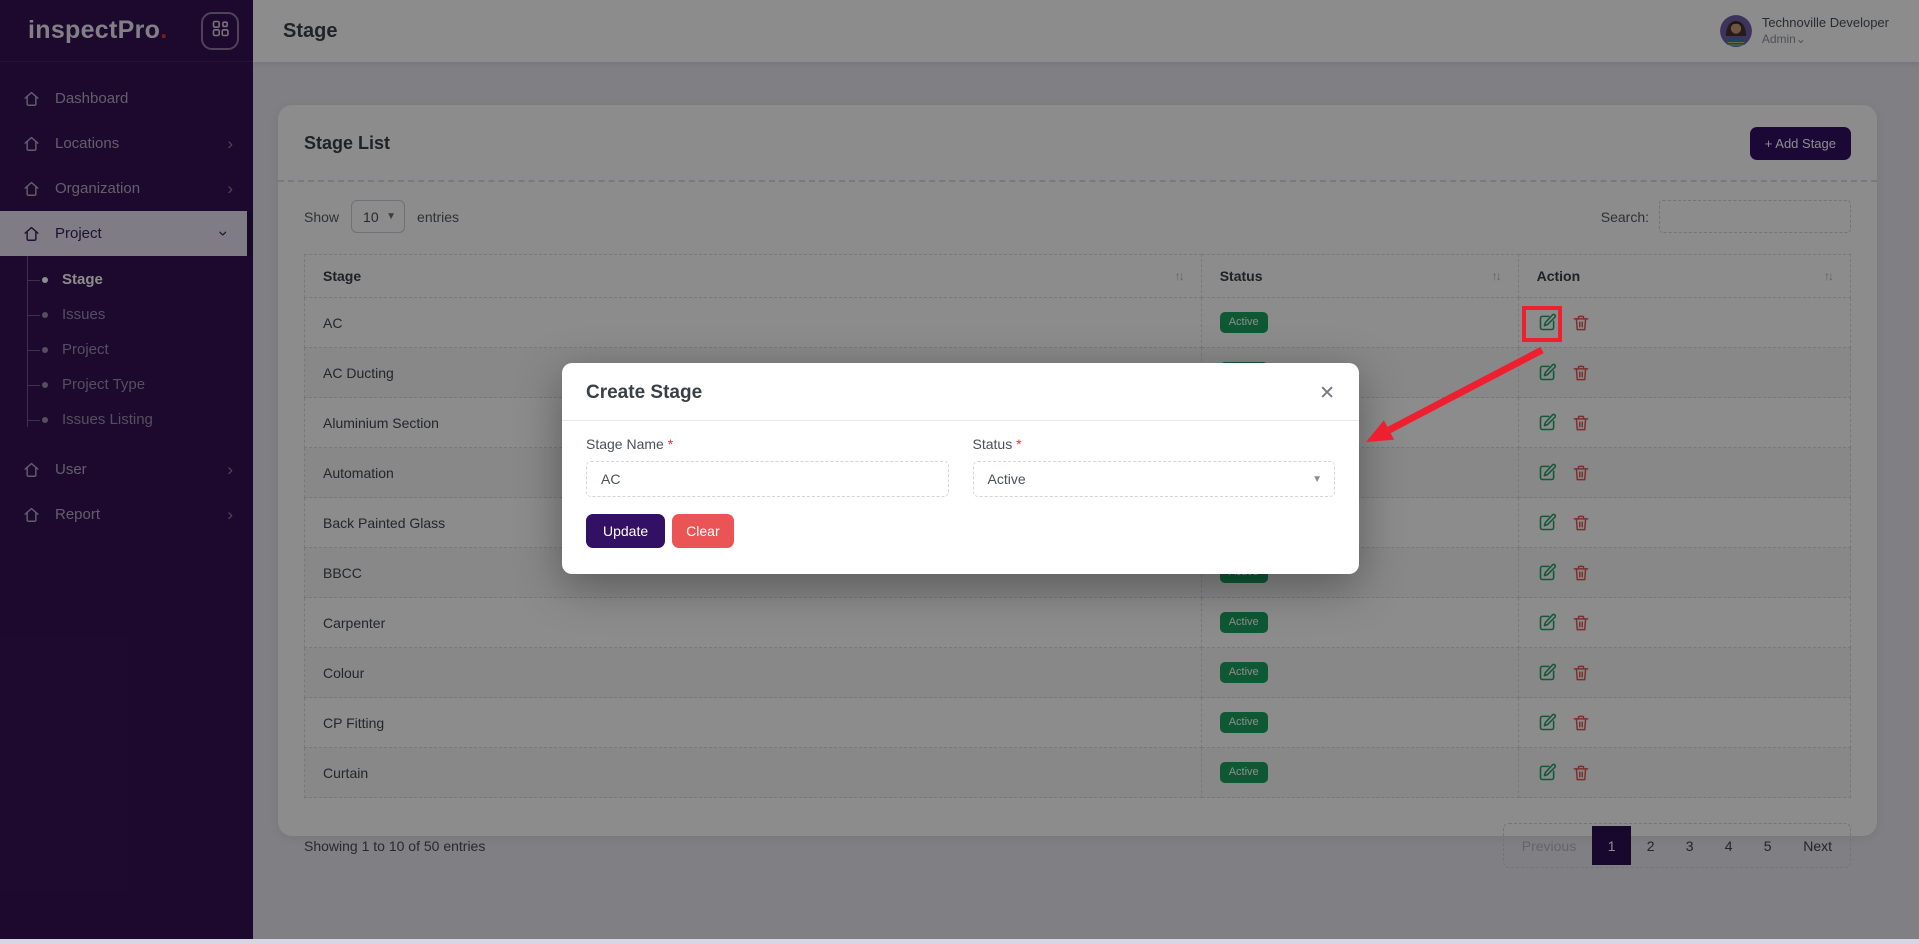 Image resolution: width=1919 pixels, height=944 pixels. Describe the element at coordinates (126, 233) in the screenshot. I see `sidebar-item: Project ›` at that location.